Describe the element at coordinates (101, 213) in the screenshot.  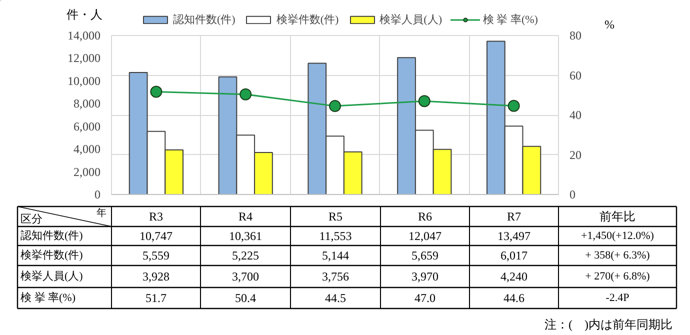
I see `text: 年` at that location.